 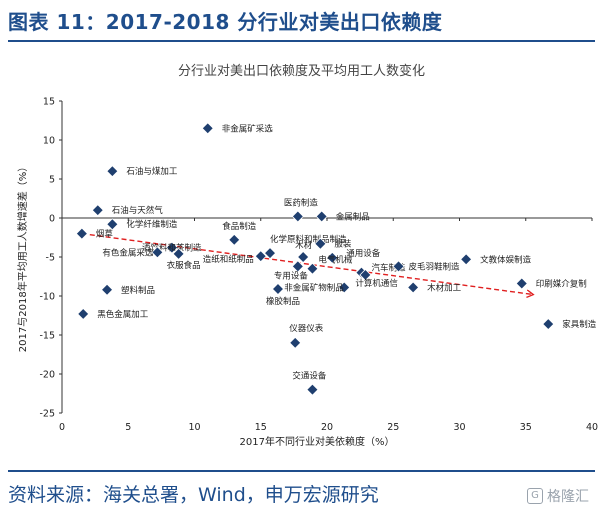 I want to click on y-tick-label: 15, so click(x=49, y=102).